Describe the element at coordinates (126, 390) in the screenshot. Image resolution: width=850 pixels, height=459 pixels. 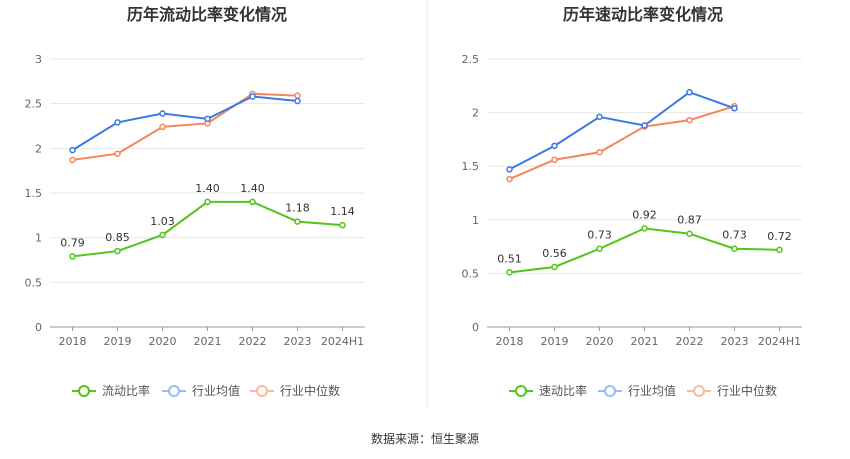
I see `legend-label: 流动比率` at that location.